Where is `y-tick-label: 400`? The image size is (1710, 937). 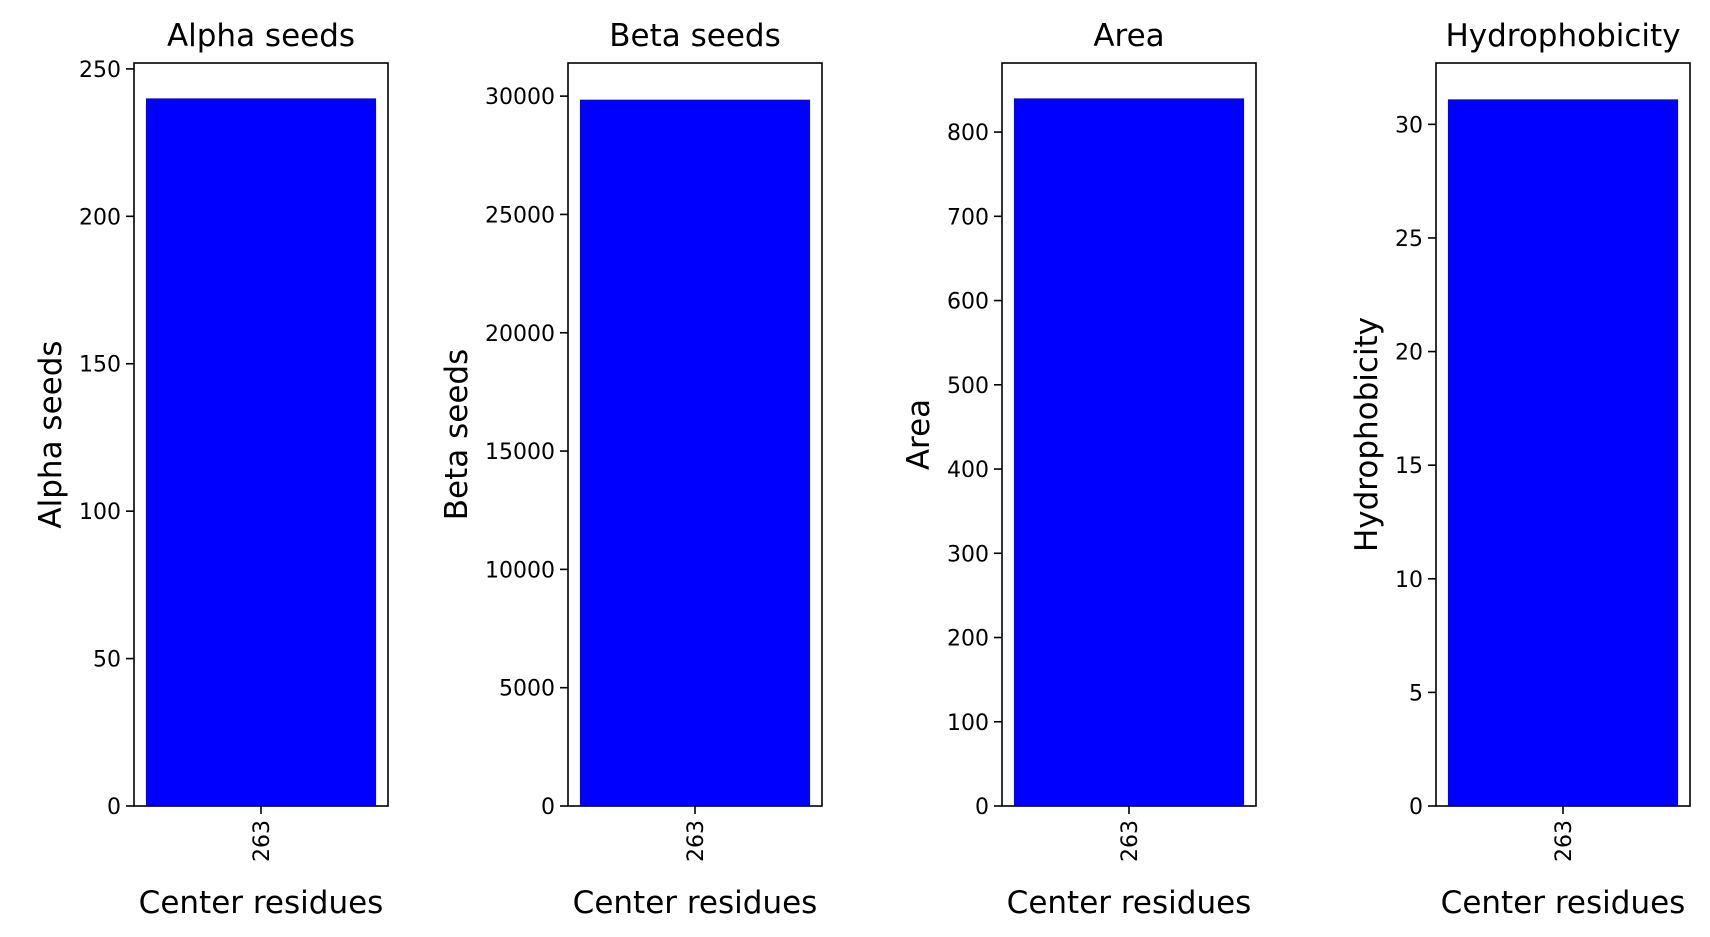
y-tick-label: 400 is located at coordinates (968, 470).